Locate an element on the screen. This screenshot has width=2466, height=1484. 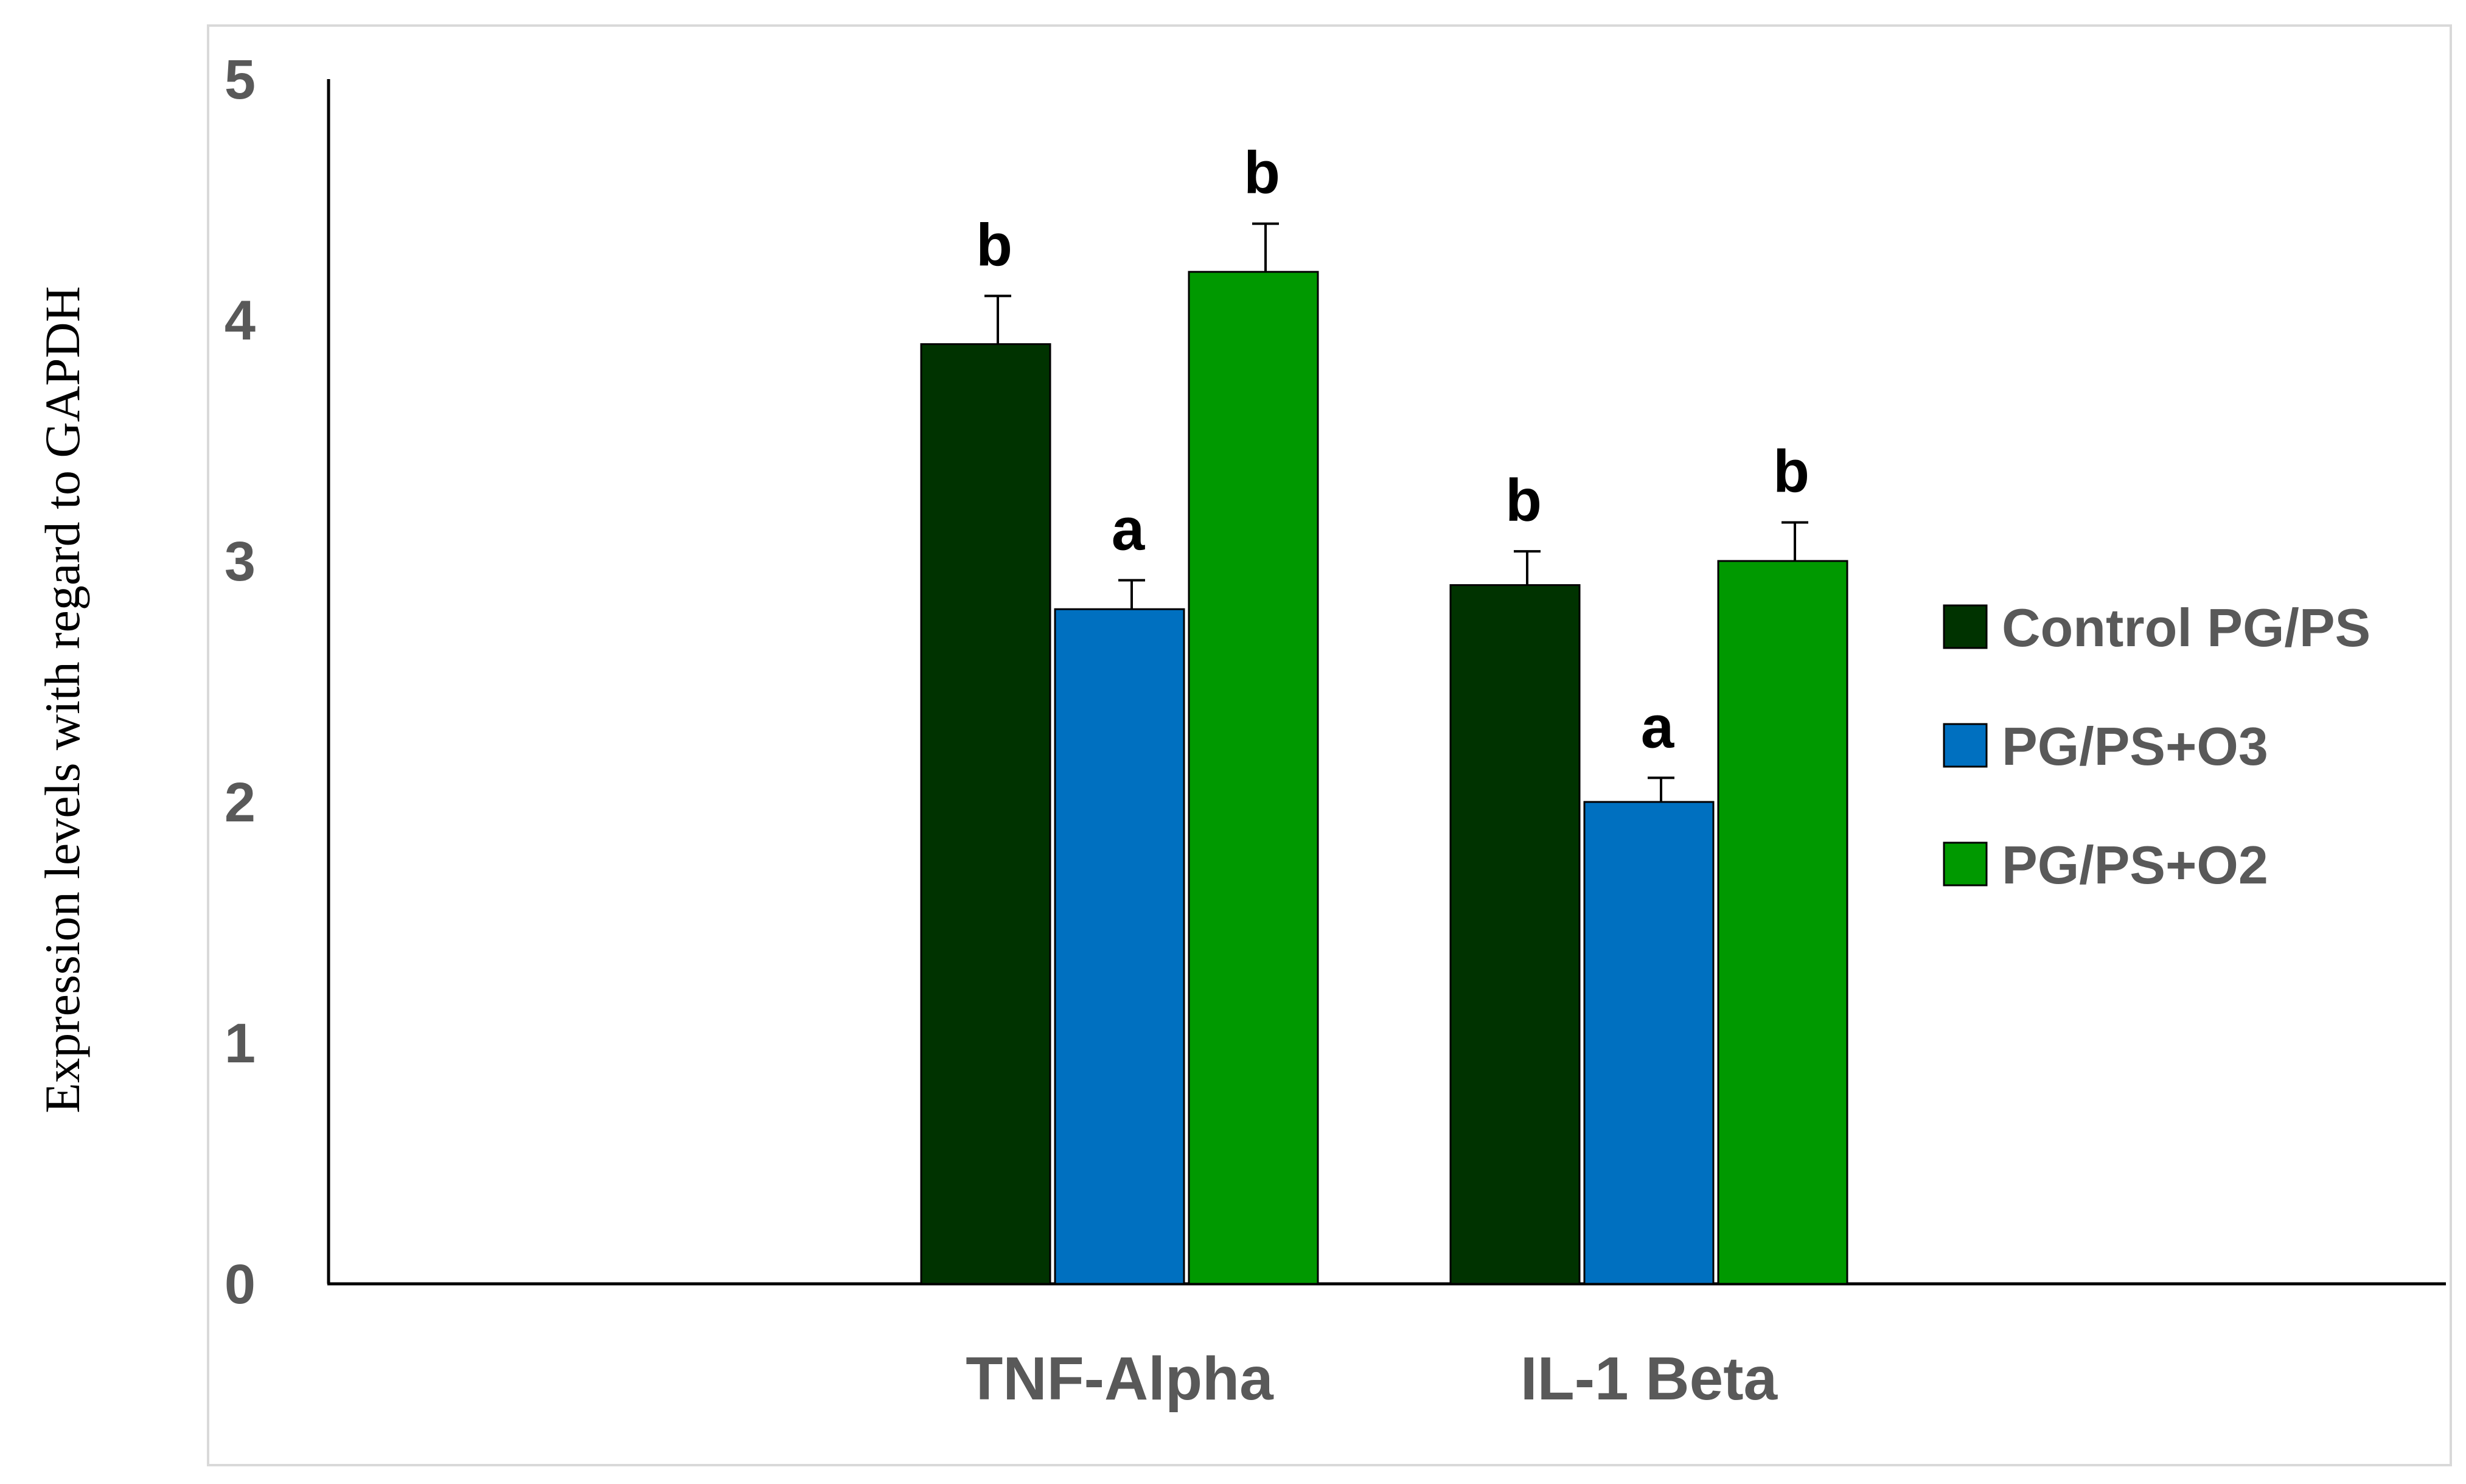
y-tick-labels: 0 1 2 3 4 5 is located at coordinates (240, 682).